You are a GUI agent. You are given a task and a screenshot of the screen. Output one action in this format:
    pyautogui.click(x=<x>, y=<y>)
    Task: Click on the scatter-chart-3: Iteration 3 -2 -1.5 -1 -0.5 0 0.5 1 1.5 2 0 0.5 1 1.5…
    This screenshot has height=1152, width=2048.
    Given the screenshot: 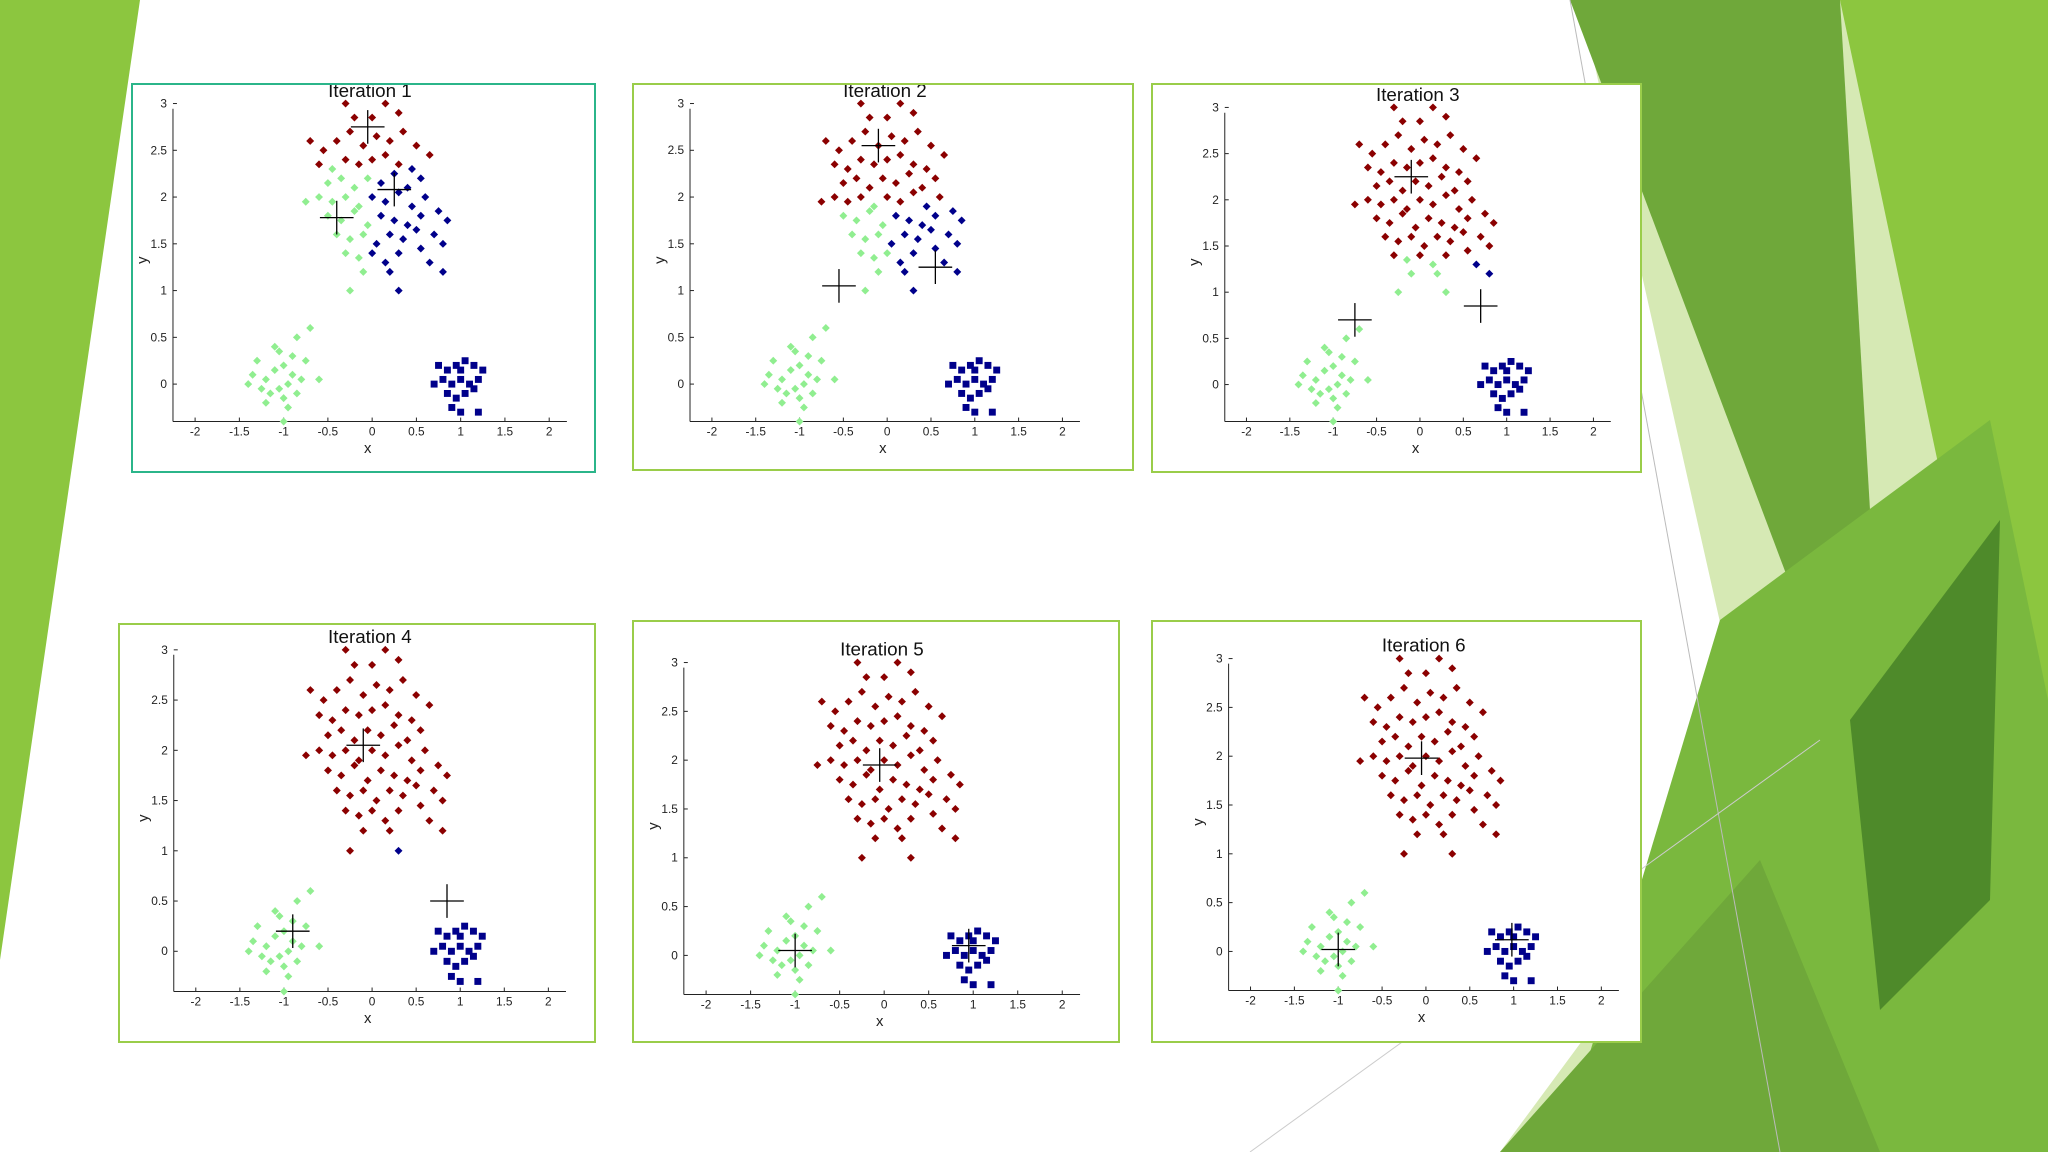 What is the action you would take?
    pyautogui.click(x=1399, y=271)
    